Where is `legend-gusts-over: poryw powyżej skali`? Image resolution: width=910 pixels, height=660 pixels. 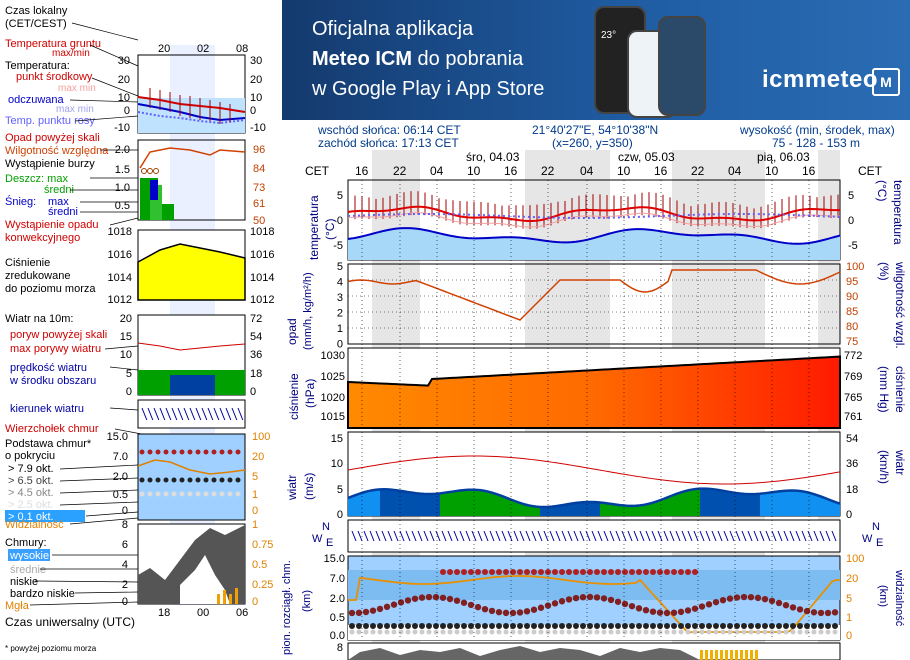
legend-gusts-over: poryw powyżej skali is located at coordinates (58, 335).